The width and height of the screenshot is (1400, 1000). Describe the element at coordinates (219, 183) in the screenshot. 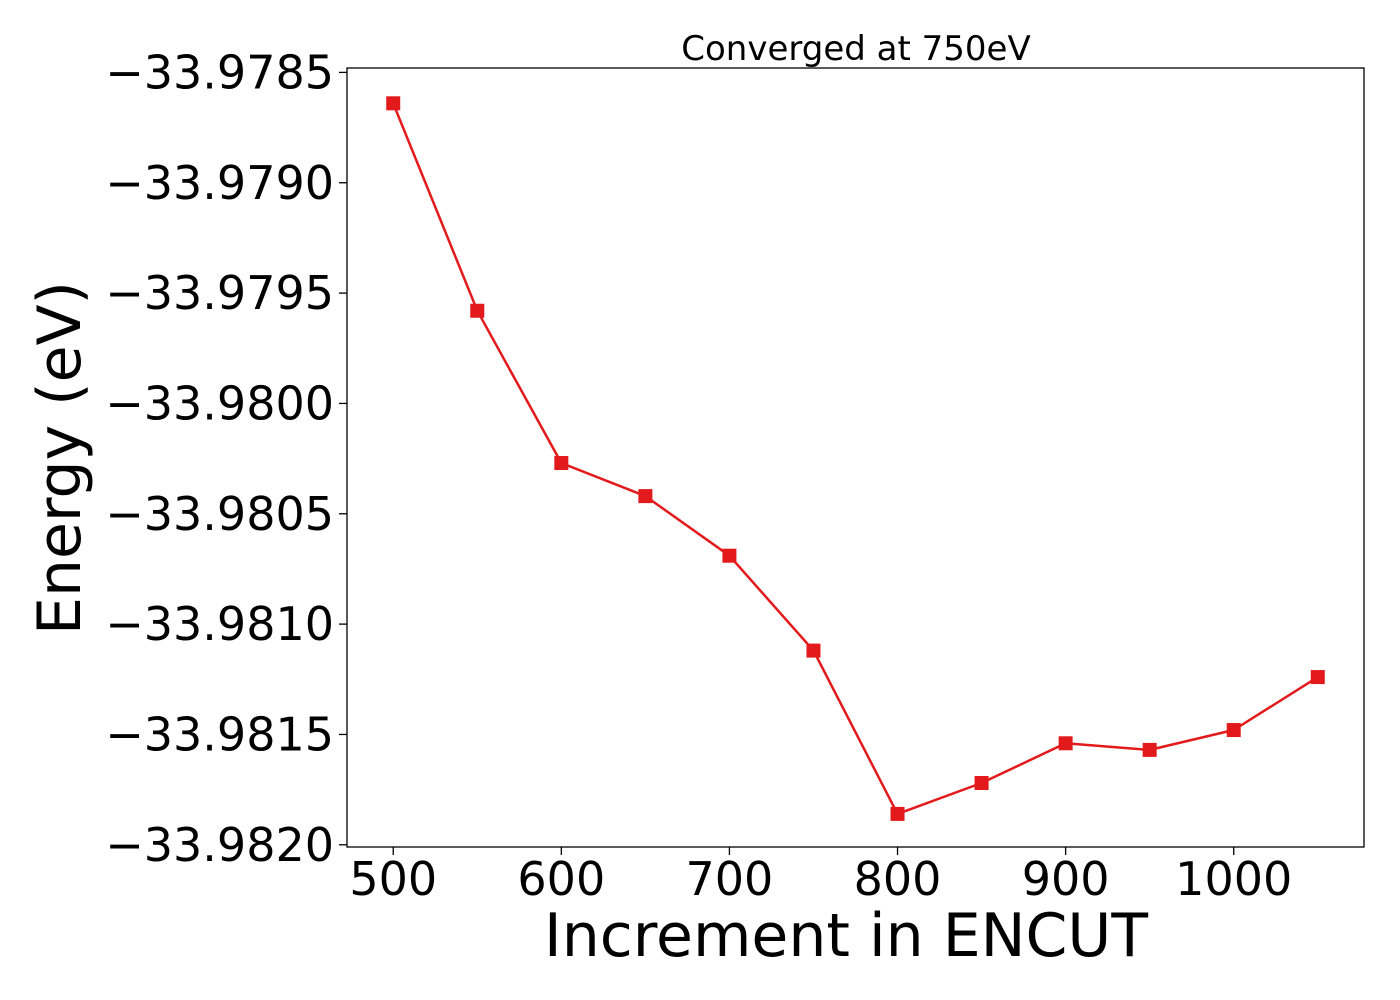

I see `y-tick-label: −33.9790` at that location.